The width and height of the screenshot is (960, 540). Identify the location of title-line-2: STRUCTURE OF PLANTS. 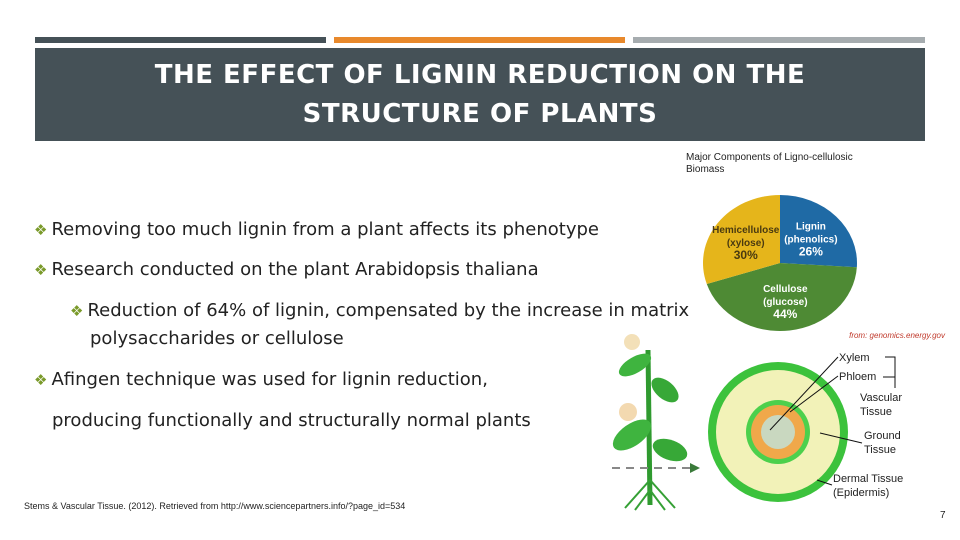
(480, 114).